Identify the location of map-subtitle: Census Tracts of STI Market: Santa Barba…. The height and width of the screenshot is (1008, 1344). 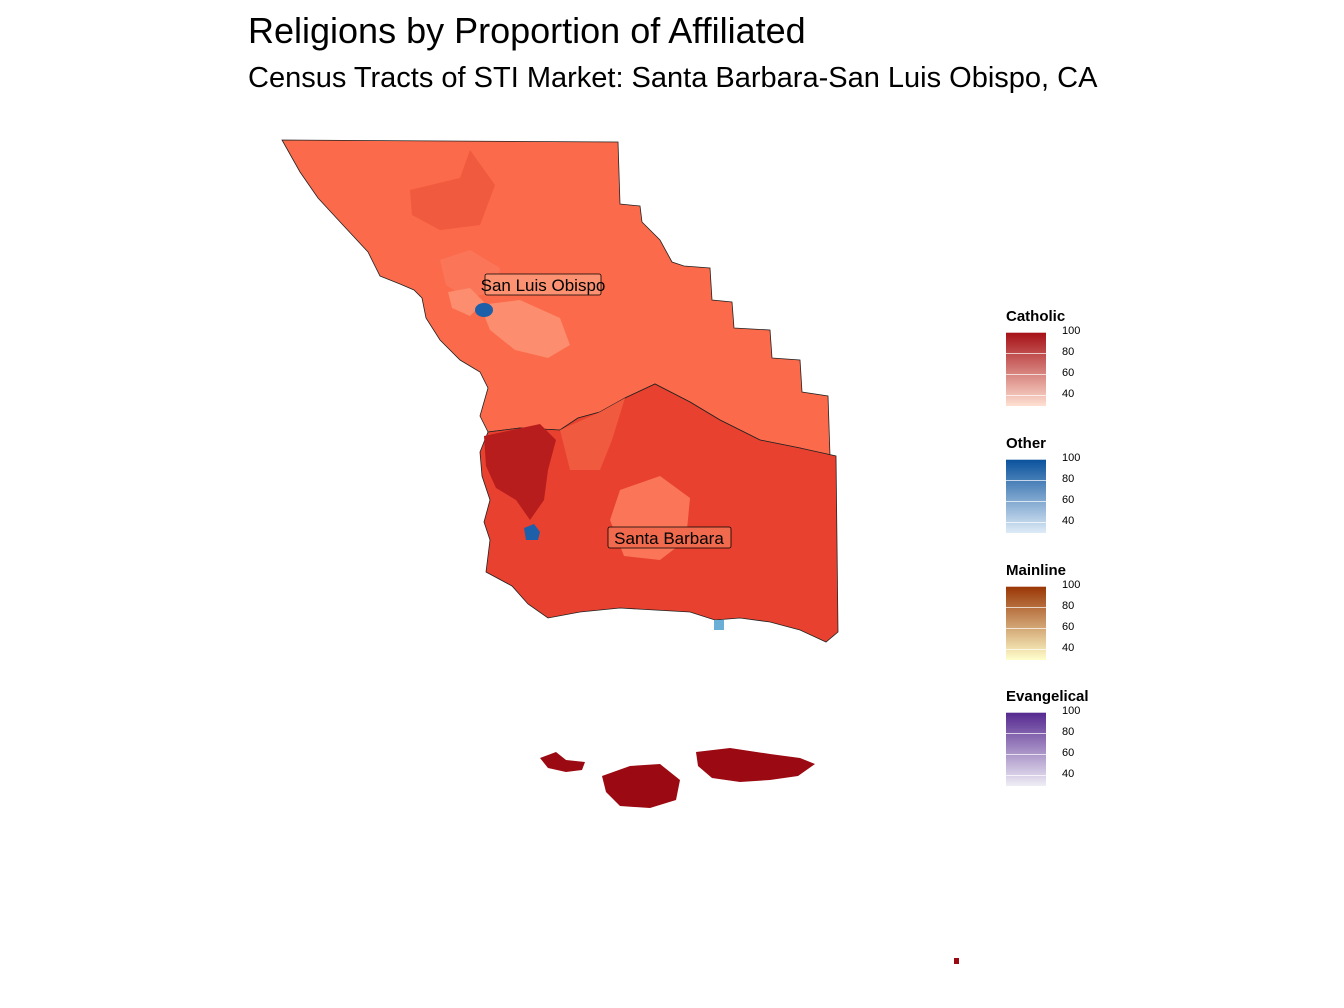
(673, 78).